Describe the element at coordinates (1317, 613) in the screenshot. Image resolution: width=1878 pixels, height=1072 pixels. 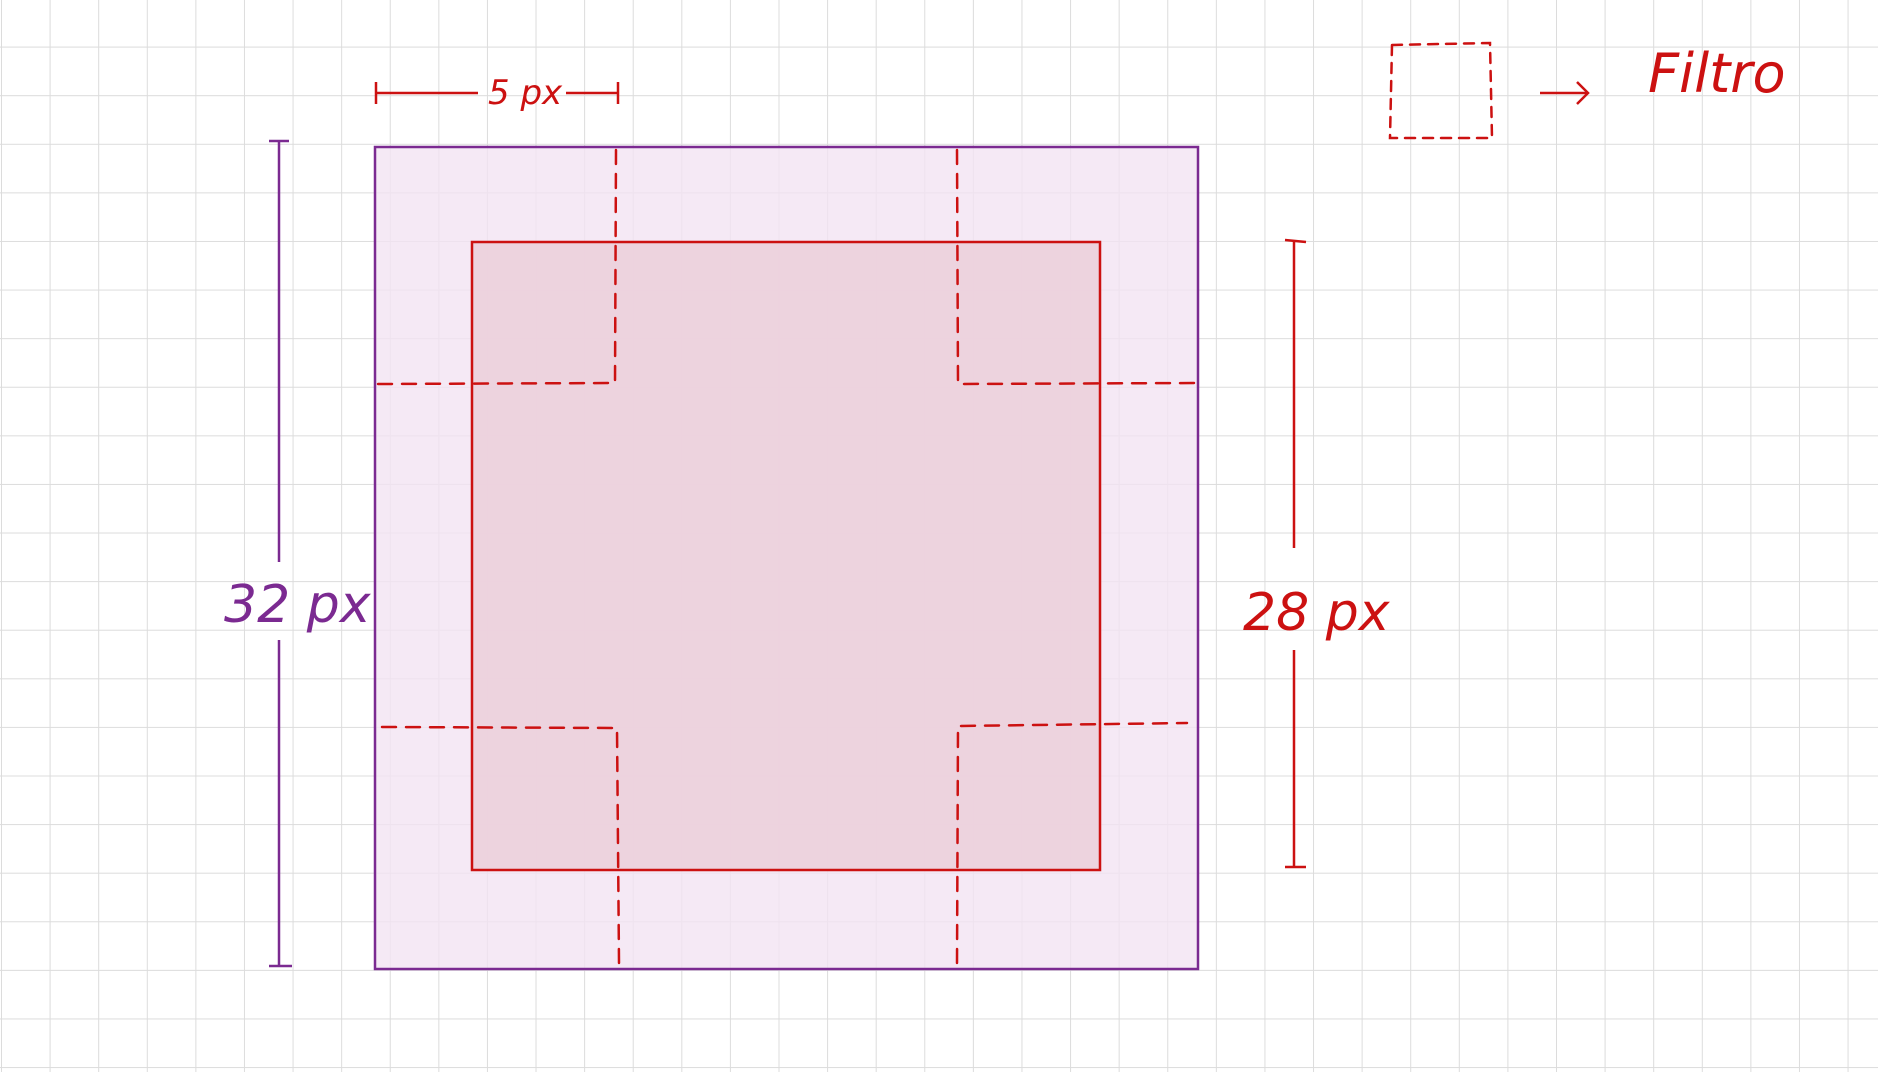
I see `inner-size-label: 28 px` at that location.